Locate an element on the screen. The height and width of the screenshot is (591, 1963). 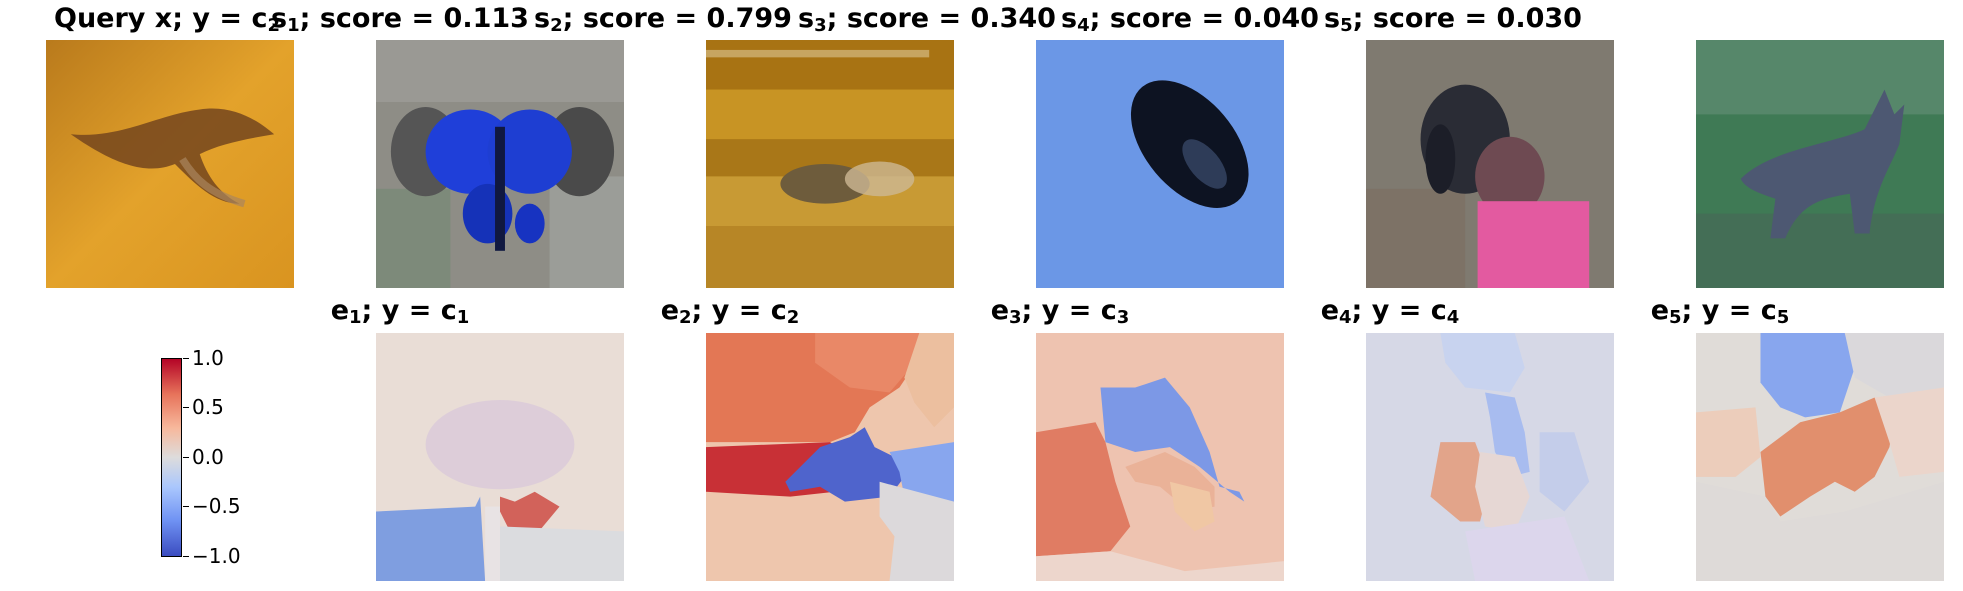
e5-title: e5; y = c5 is located at coordinates (1720, 314).